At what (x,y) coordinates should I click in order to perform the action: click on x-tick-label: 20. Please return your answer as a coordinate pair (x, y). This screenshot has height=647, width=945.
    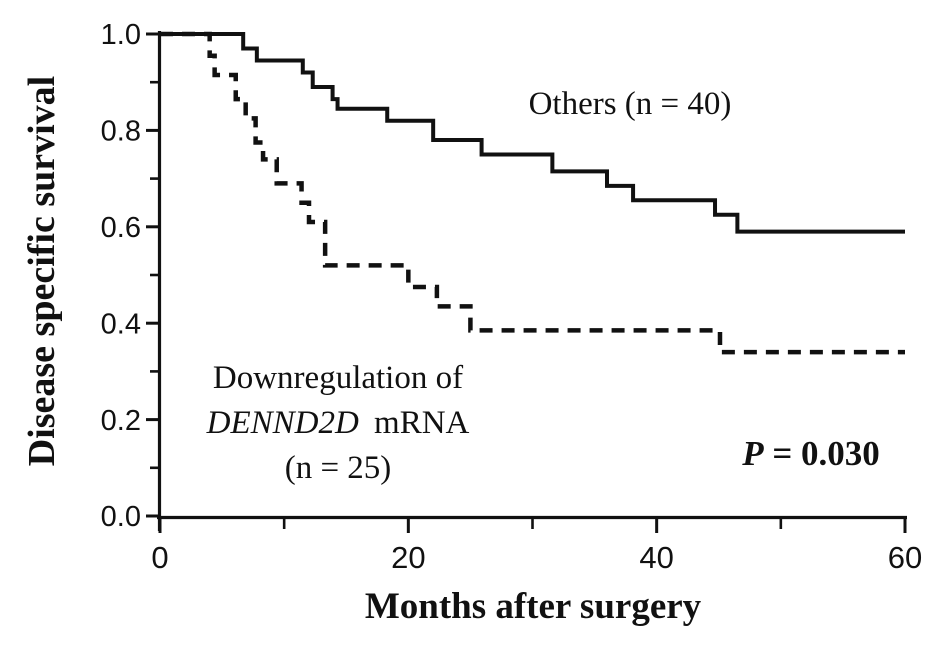
    Looking at the image, I should click on (408, 557).